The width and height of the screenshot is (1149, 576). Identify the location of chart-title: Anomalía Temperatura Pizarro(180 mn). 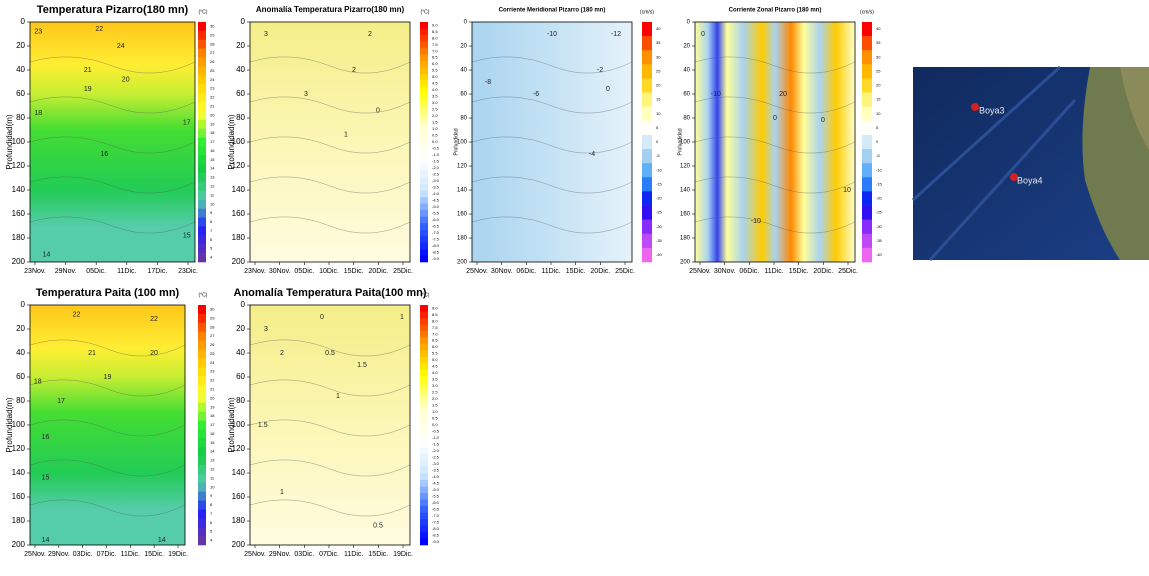
(330, 9).